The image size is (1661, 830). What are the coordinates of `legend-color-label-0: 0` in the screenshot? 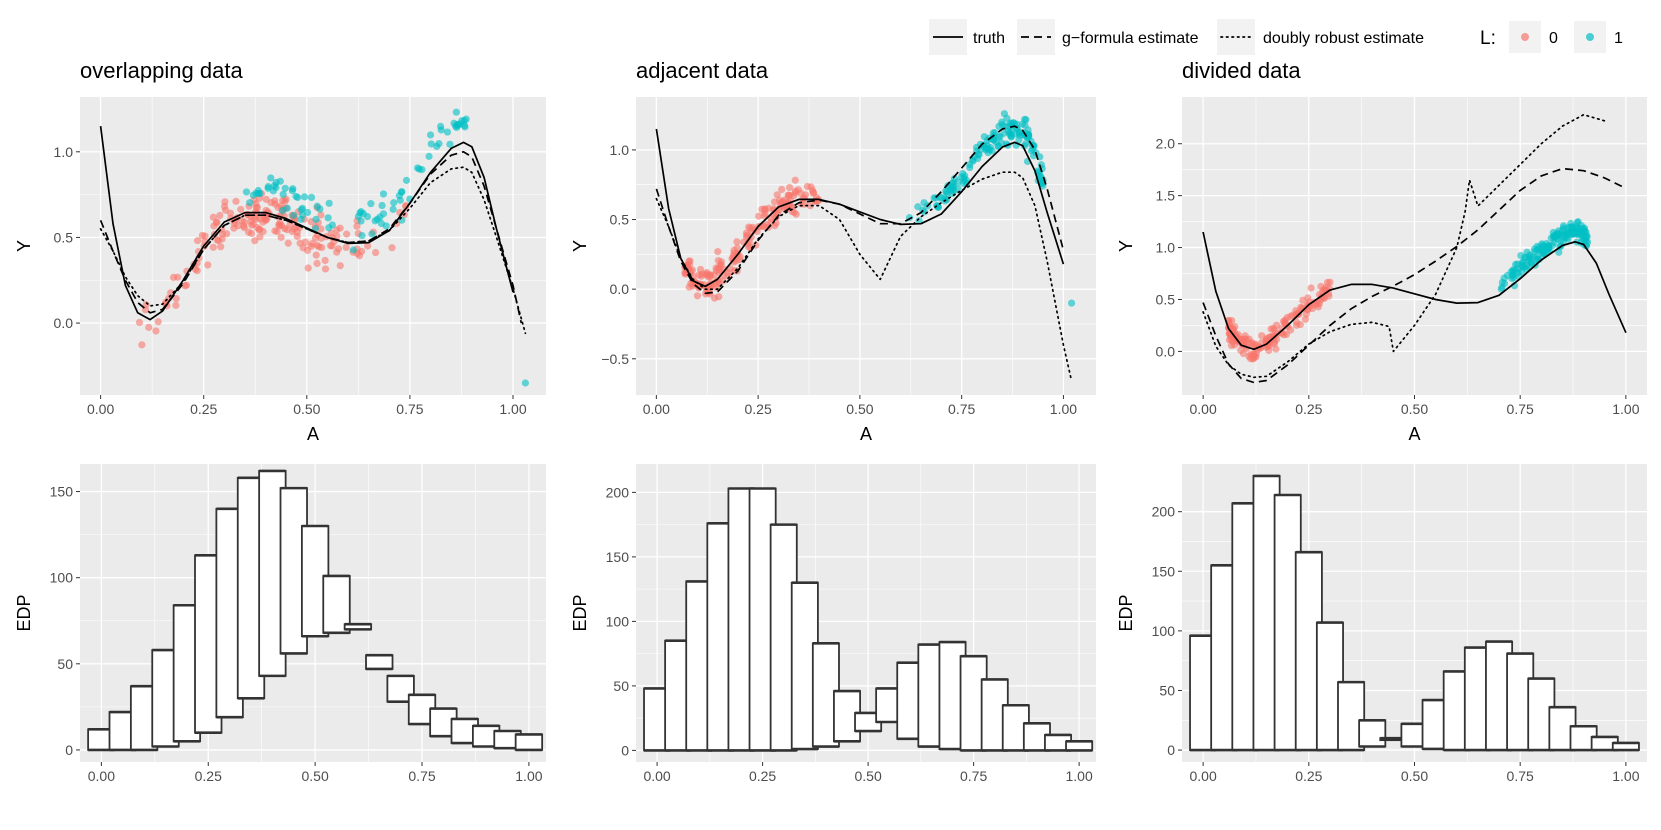 It's located at (1553, 38).